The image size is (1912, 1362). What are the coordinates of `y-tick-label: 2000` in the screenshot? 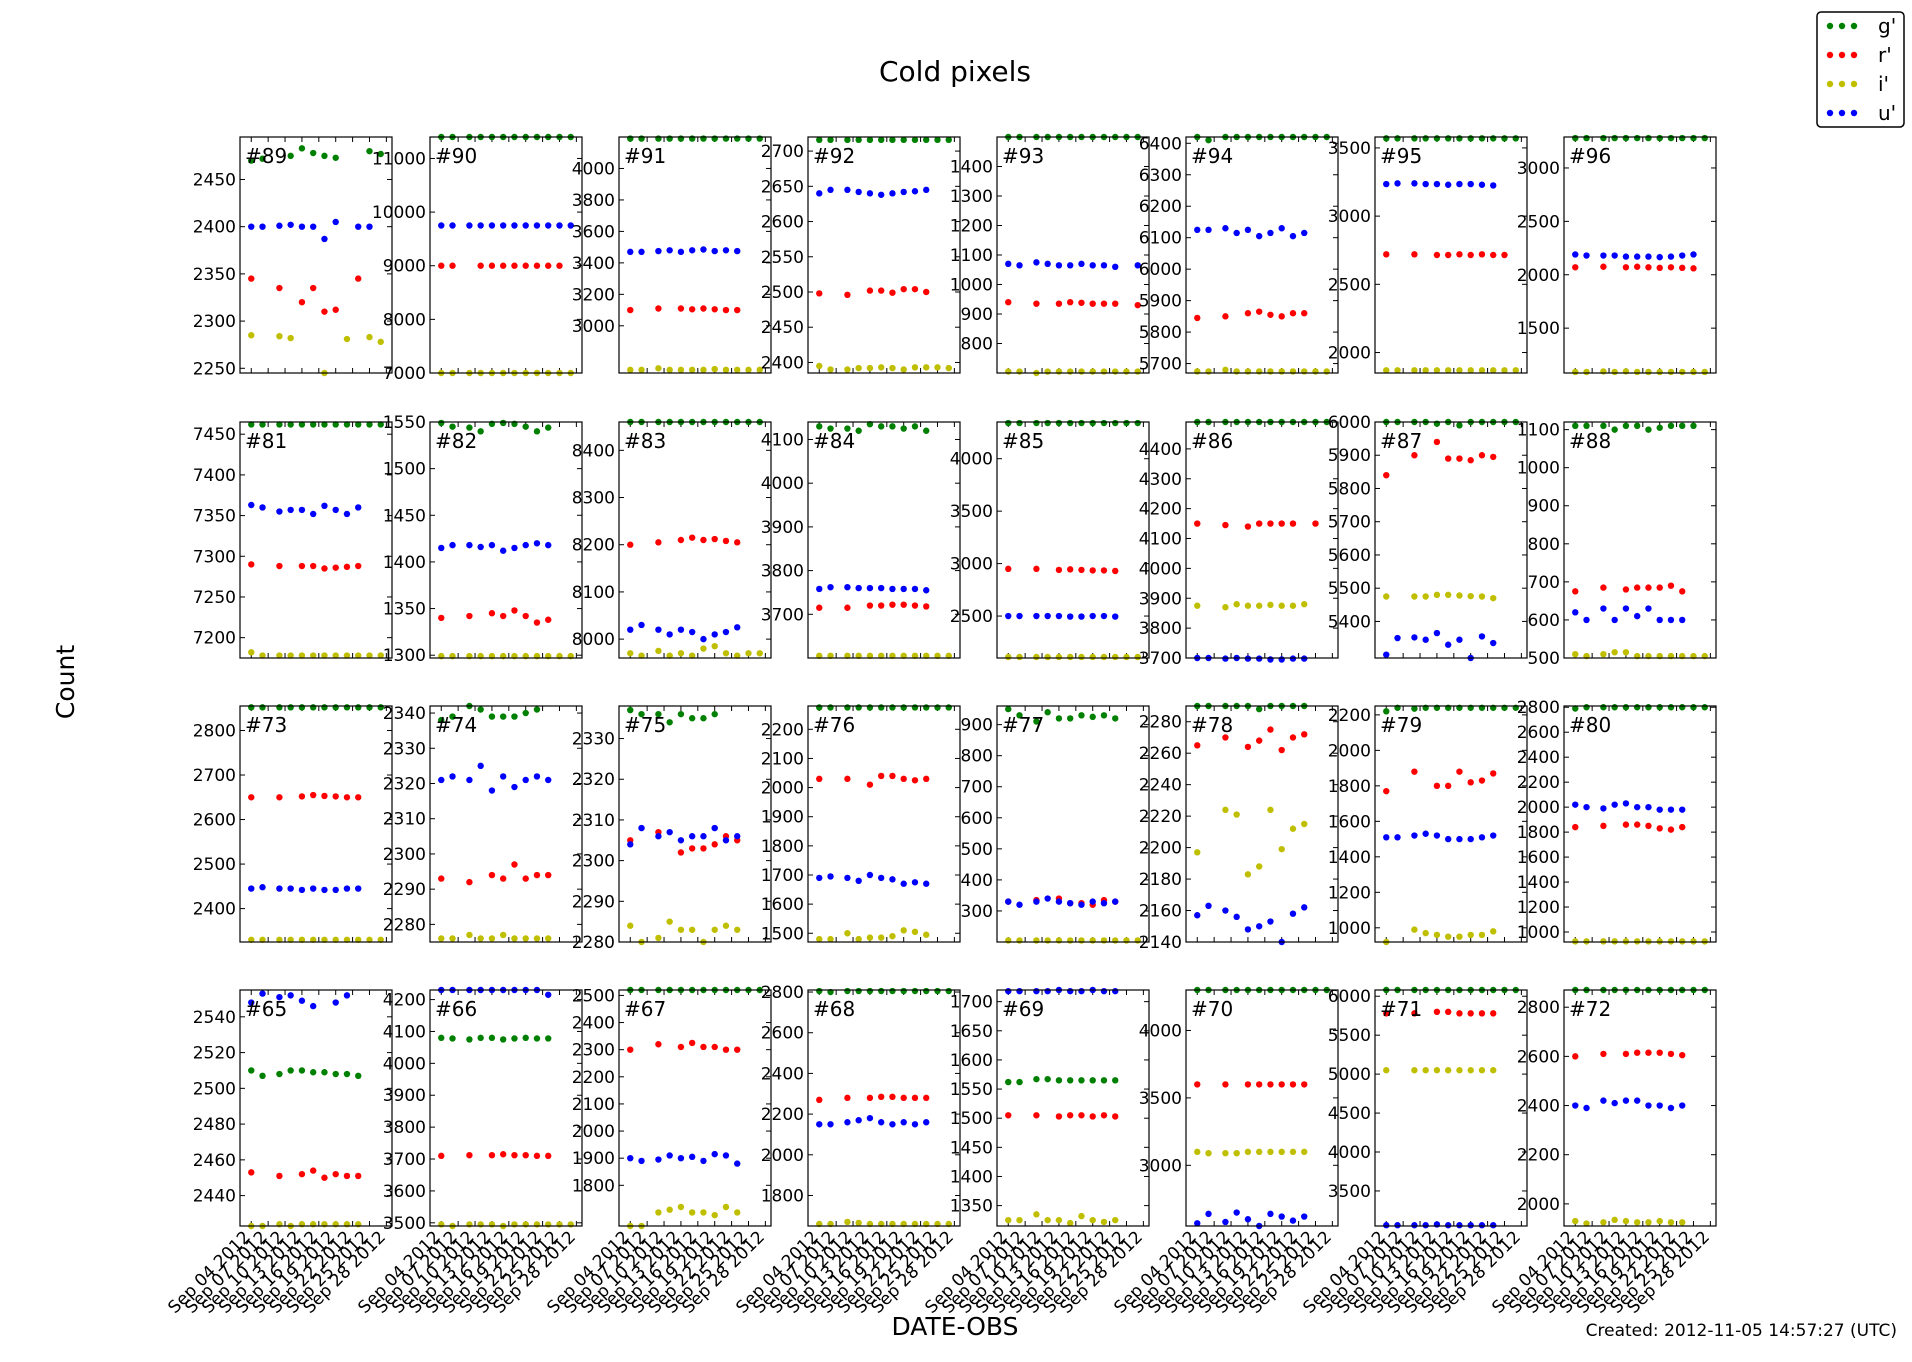 It's located at (782, 789).